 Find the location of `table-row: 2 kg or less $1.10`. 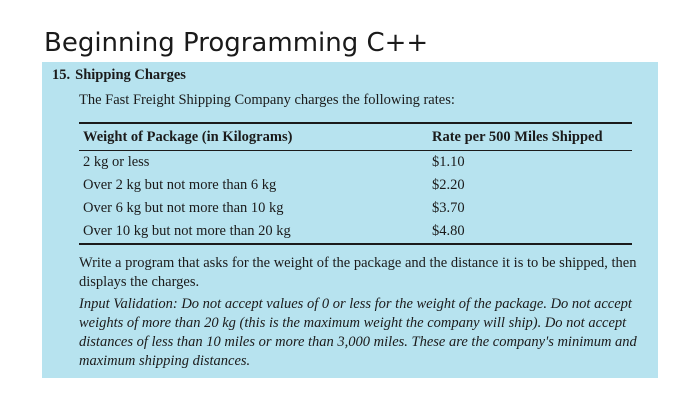

table-row: 2 kg or less $1.10 is located at coordinates (355, 163).